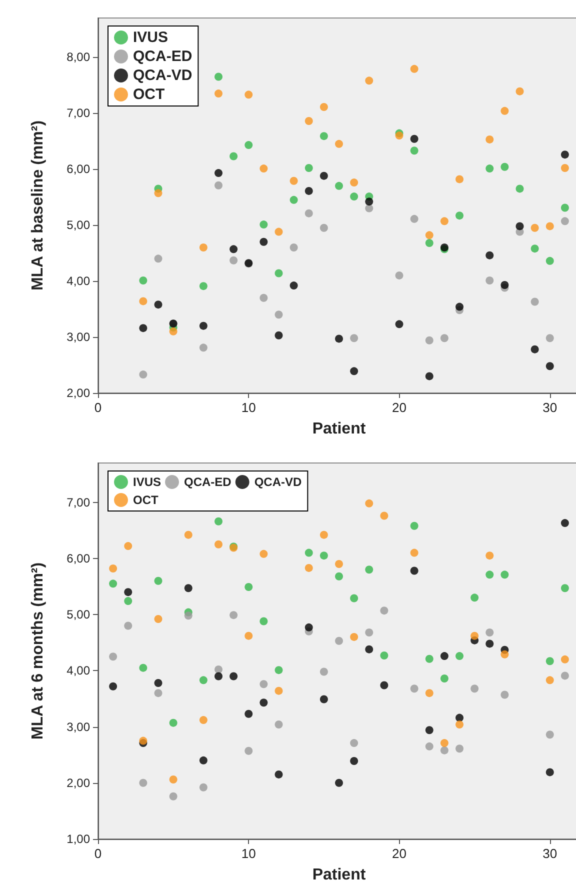 The width and height of the screenshot is (576, 891). I want to click on y-tick-label: 1,00, so click(78, 839).